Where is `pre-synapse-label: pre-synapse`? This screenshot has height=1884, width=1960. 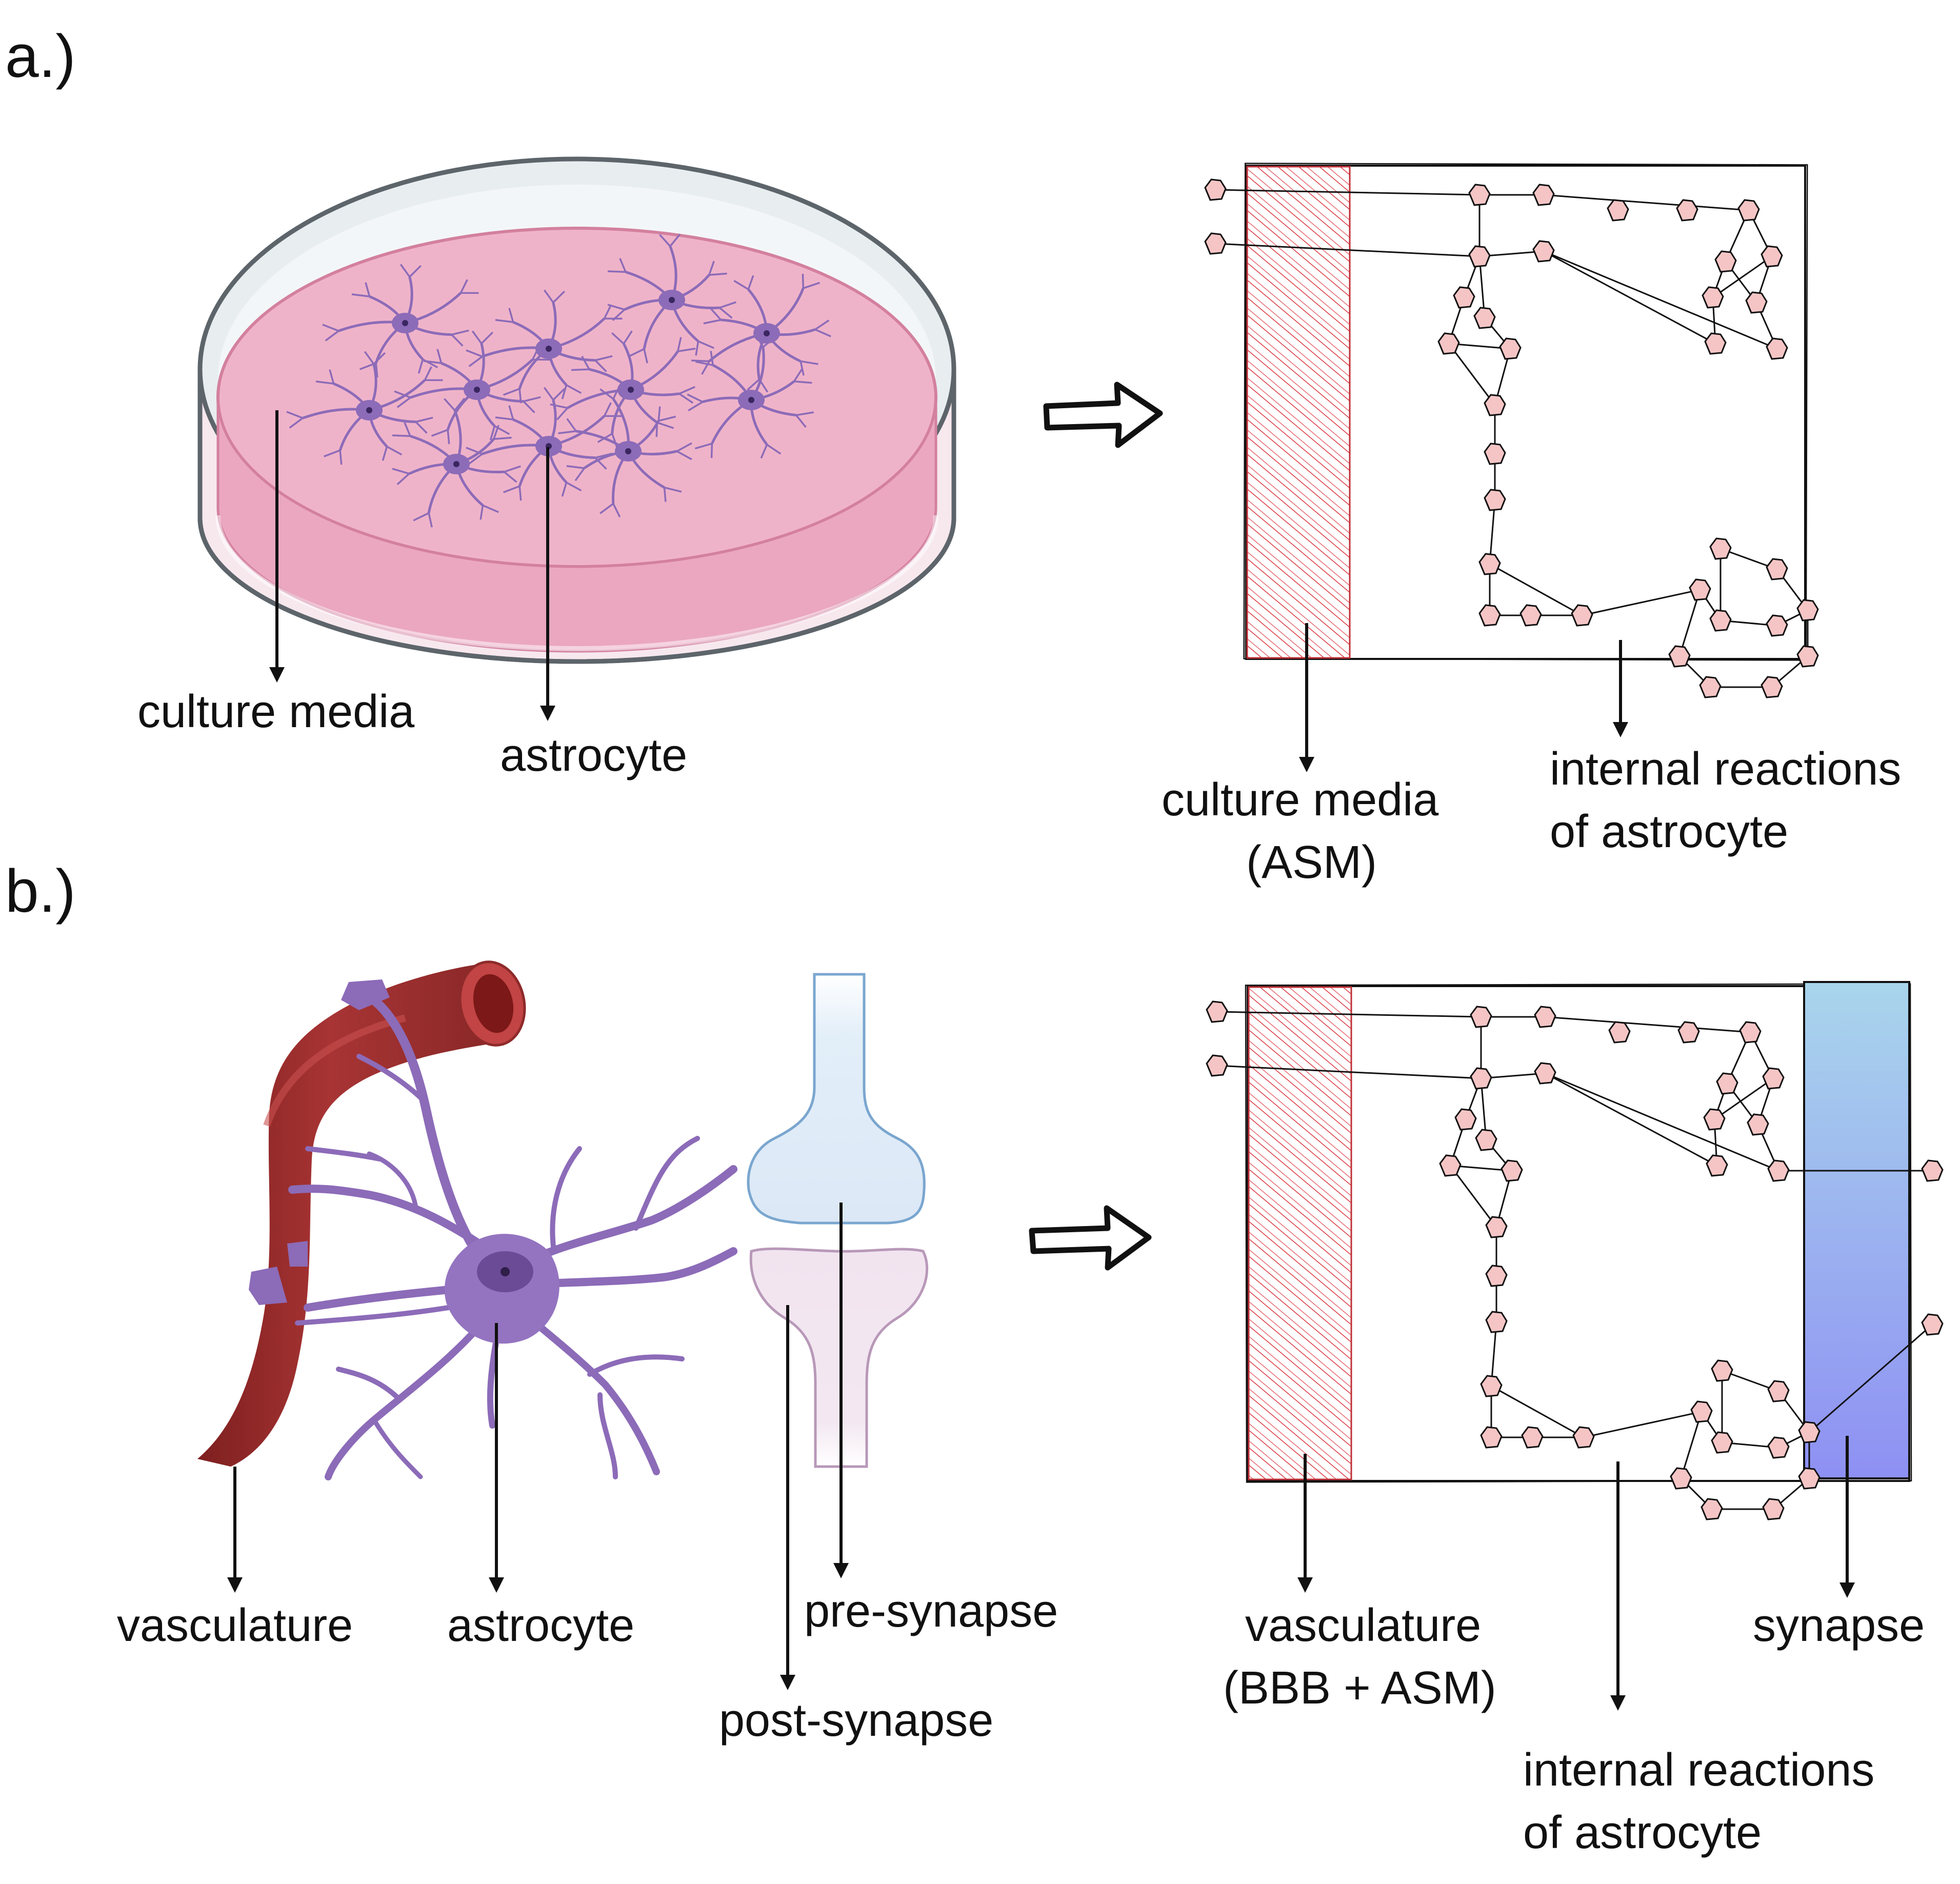
pre-synapse-label: pre-synapse is located at coordinates (931, 1611).